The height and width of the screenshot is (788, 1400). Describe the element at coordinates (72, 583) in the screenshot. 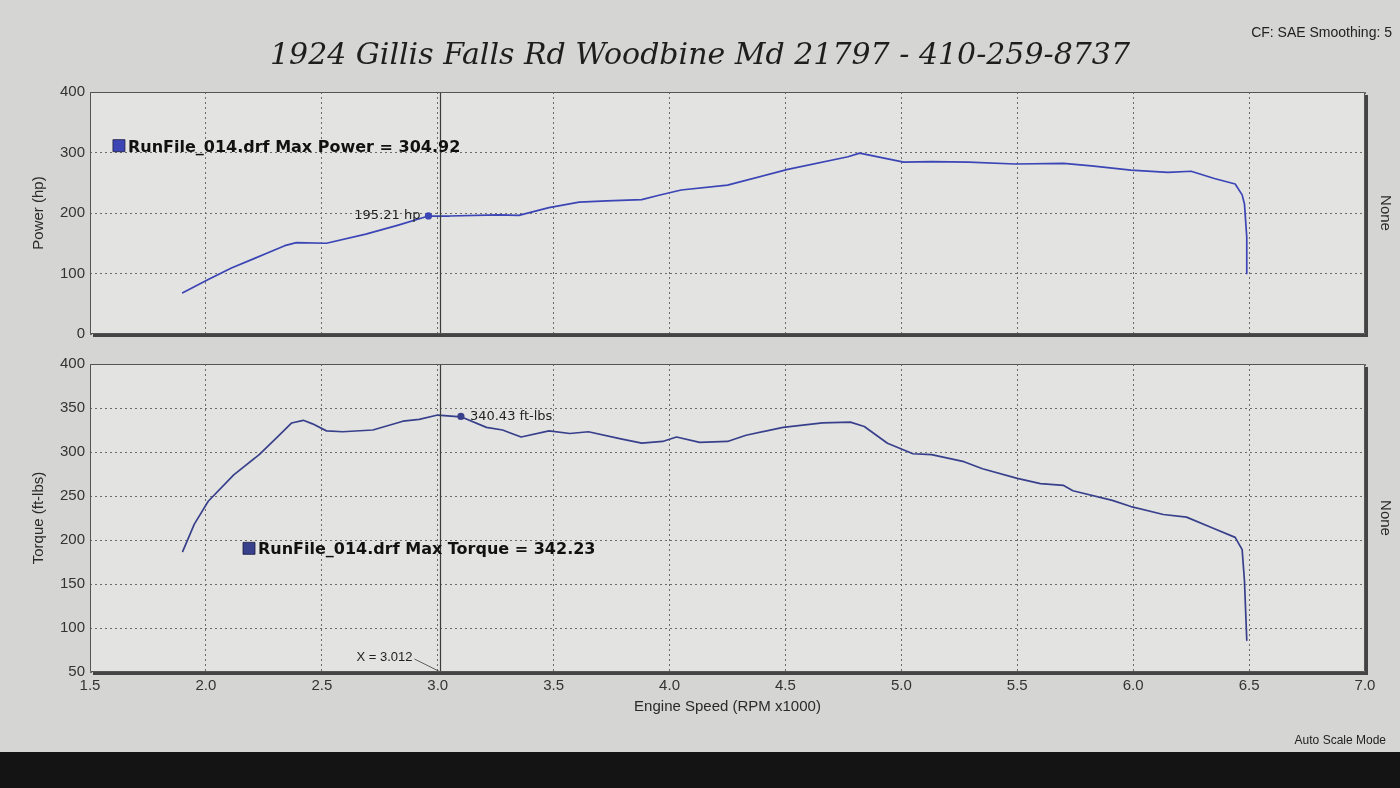

I see `y-tick-label: 150` at that location.